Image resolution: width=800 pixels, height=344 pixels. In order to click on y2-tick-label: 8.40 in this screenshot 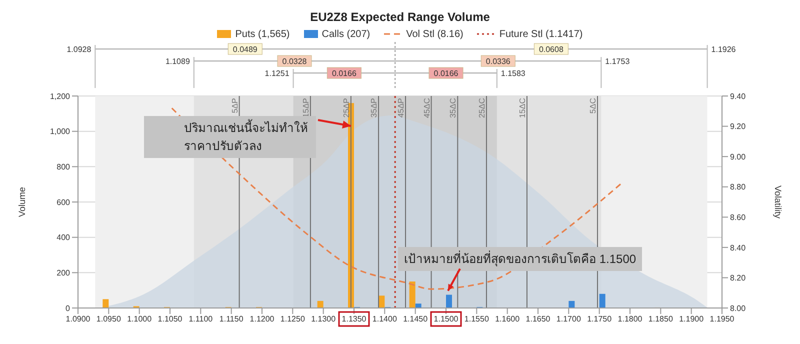, I will do `click(738, 247)`.